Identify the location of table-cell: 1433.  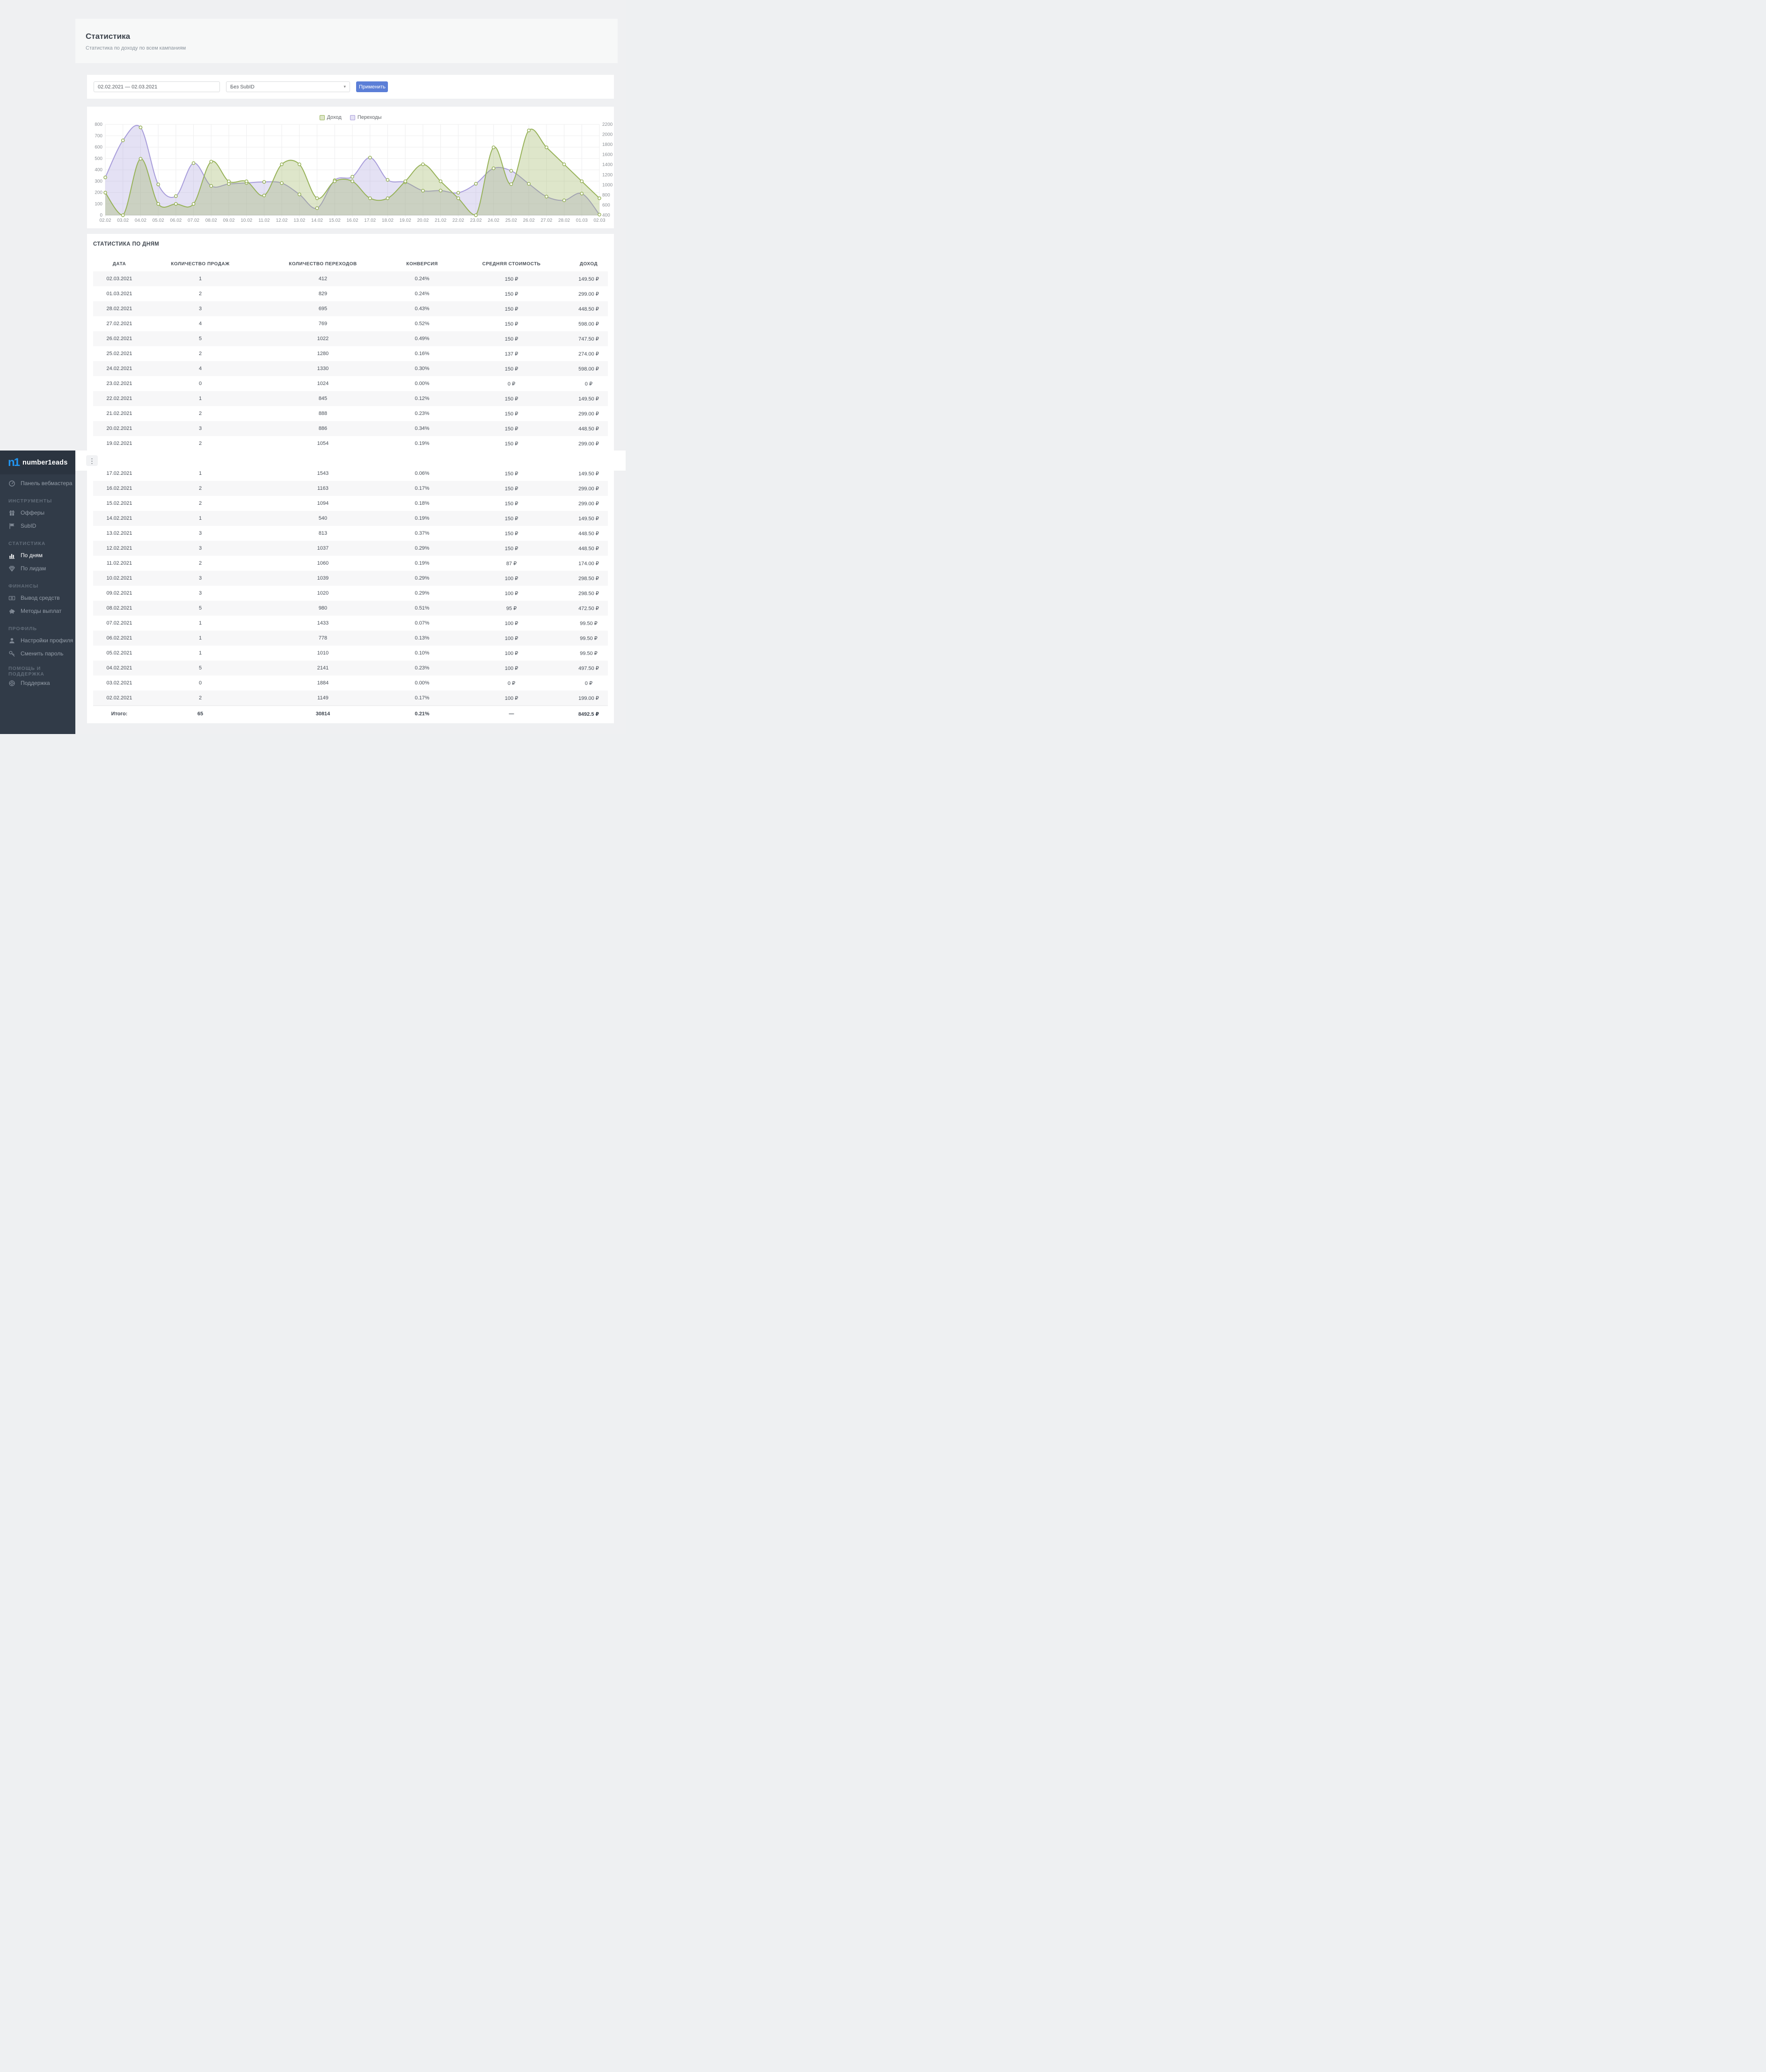
(323, 623).